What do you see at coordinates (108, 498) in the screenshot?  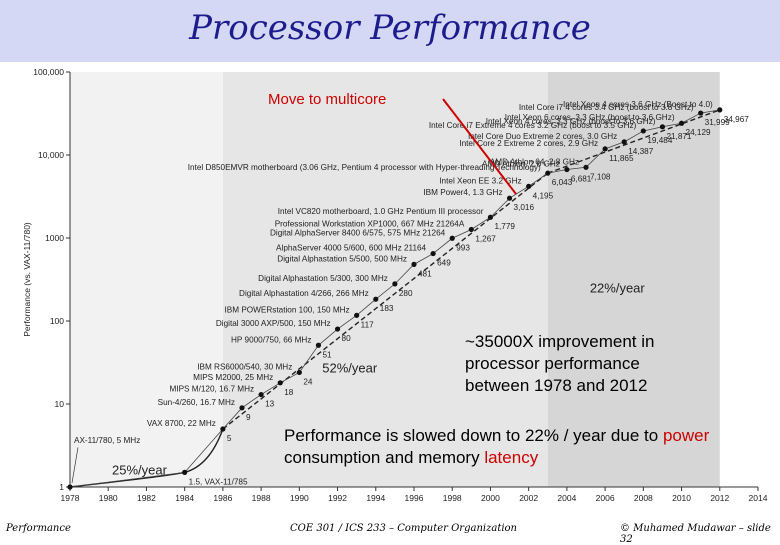 I see `x-tick-label: 1980` at bounding box center [108, 498].